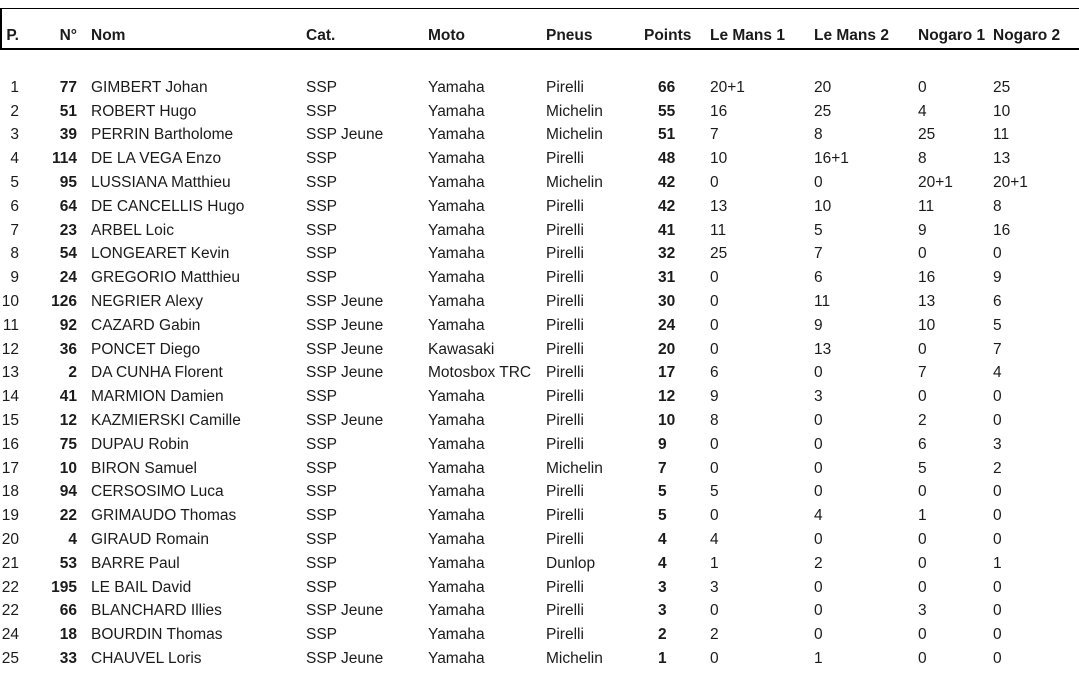 The image size is (1079, 686). Describe the element at coordinates (157, 397) in the screenshot. I see `cell-rider-name: MARMION Damien` at that location.